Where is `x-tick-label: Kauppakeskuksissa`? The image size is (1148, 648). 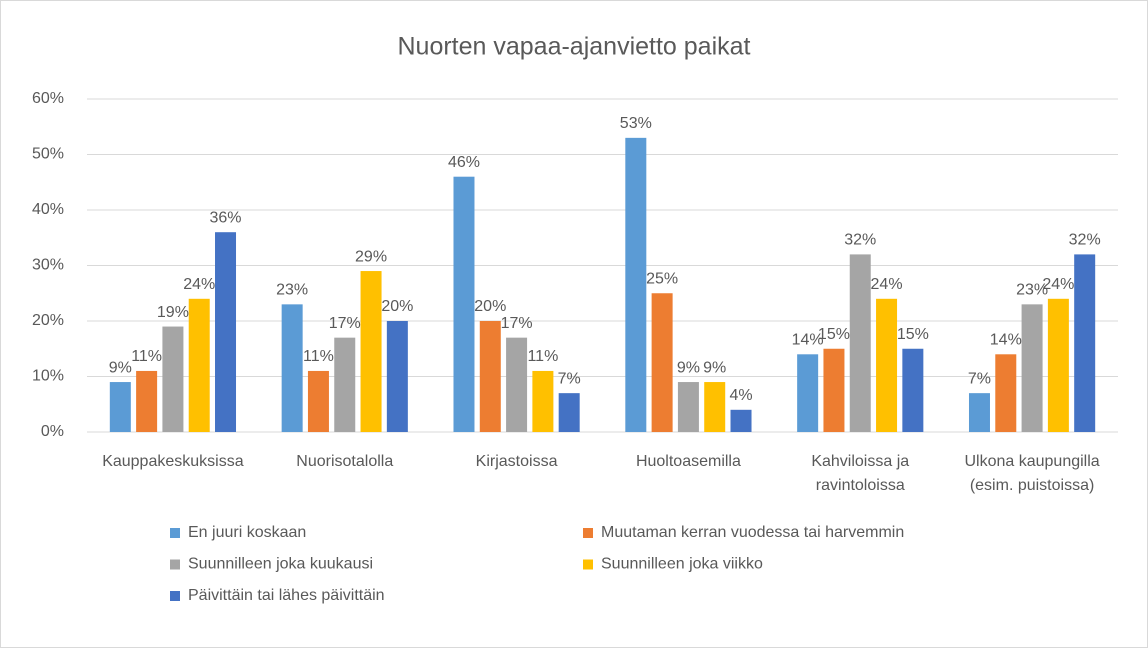
x-tick-label: Kauppakeskuksissa is located at coordinates (173, 461).